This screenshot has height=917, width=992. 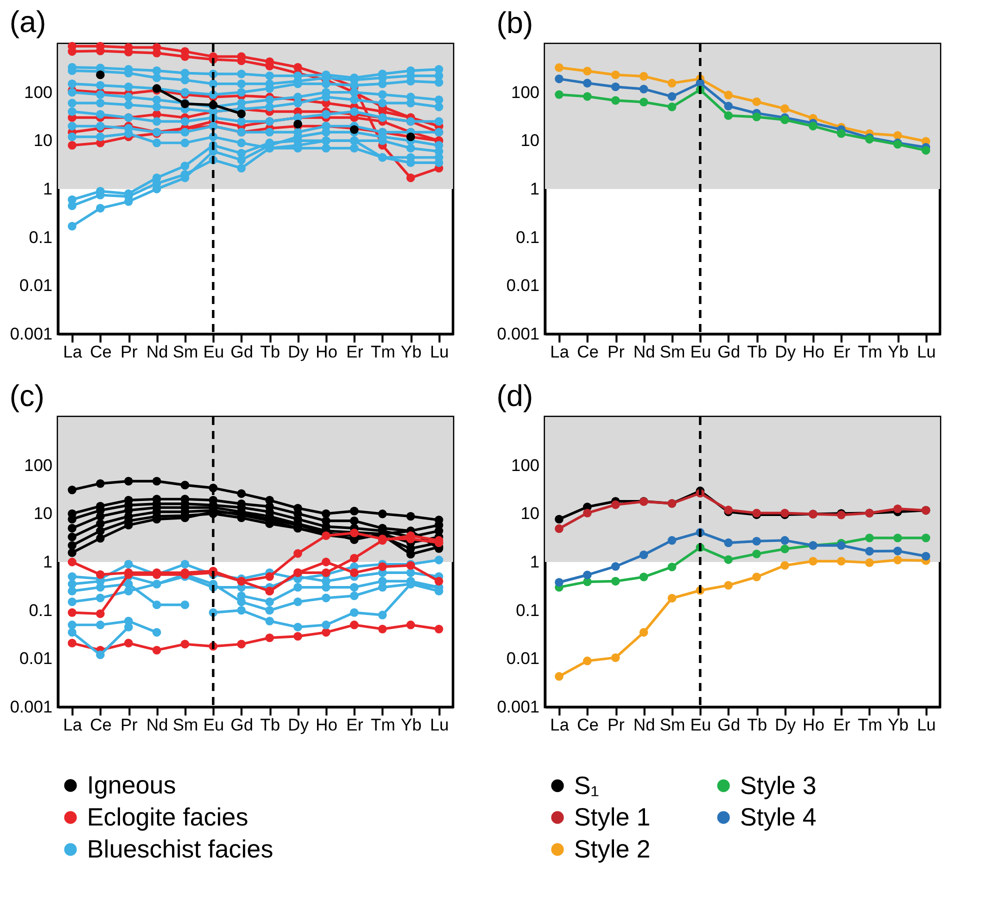 I want to click on legend-label: Style 4, so click(x=778, y=818).